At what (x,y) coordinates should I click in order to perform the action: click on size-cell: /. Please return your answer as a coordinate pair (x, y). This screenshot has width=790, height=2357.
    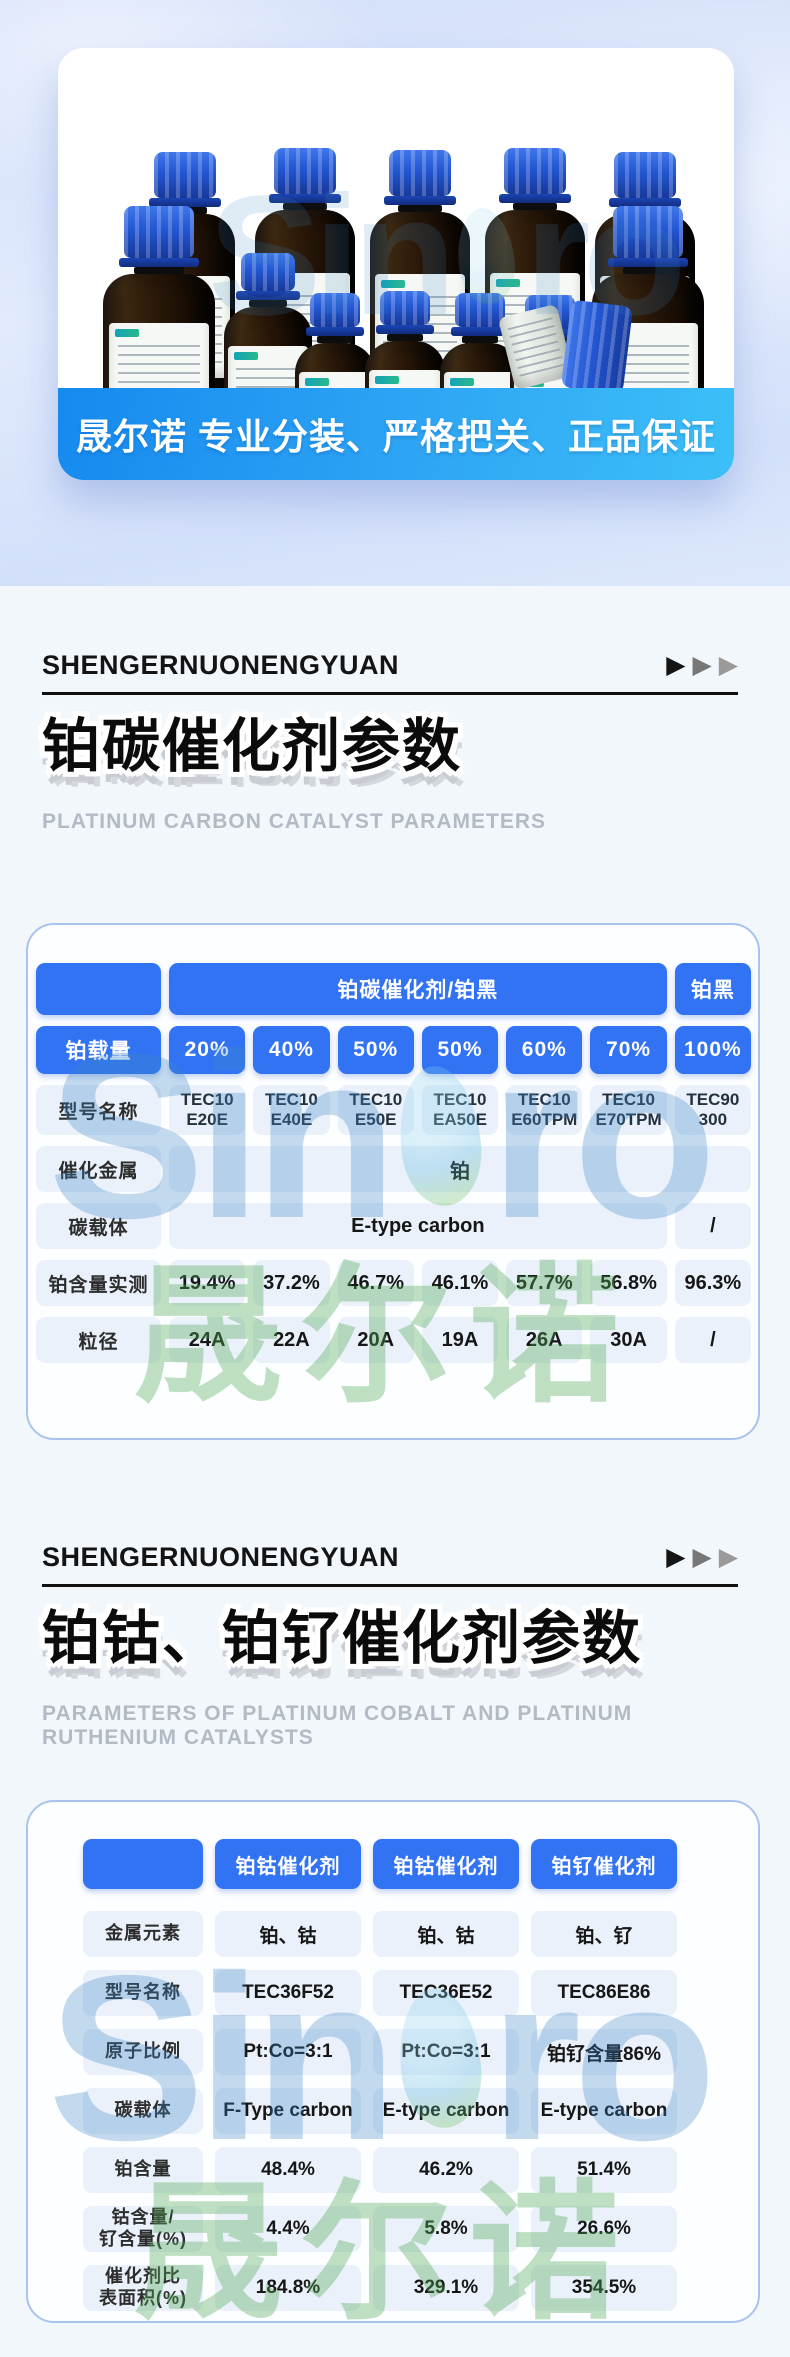
    Looking at the image, I should click on (712, 1340).